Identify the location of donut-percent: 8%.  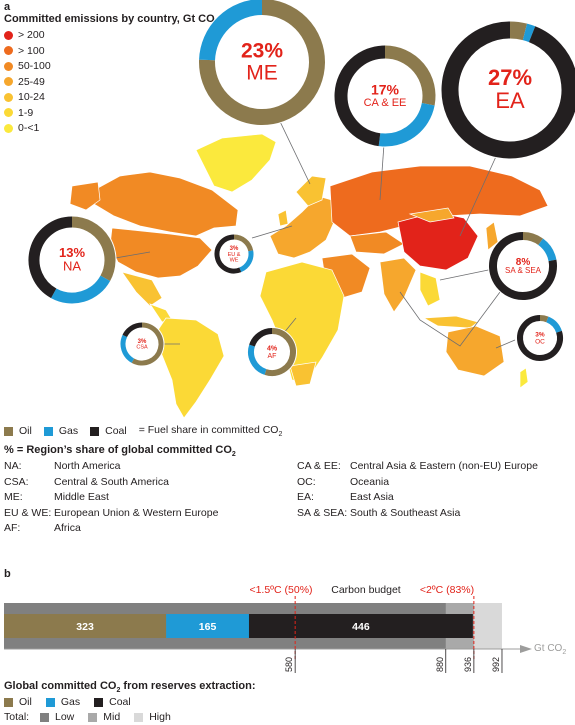
(523, 262).